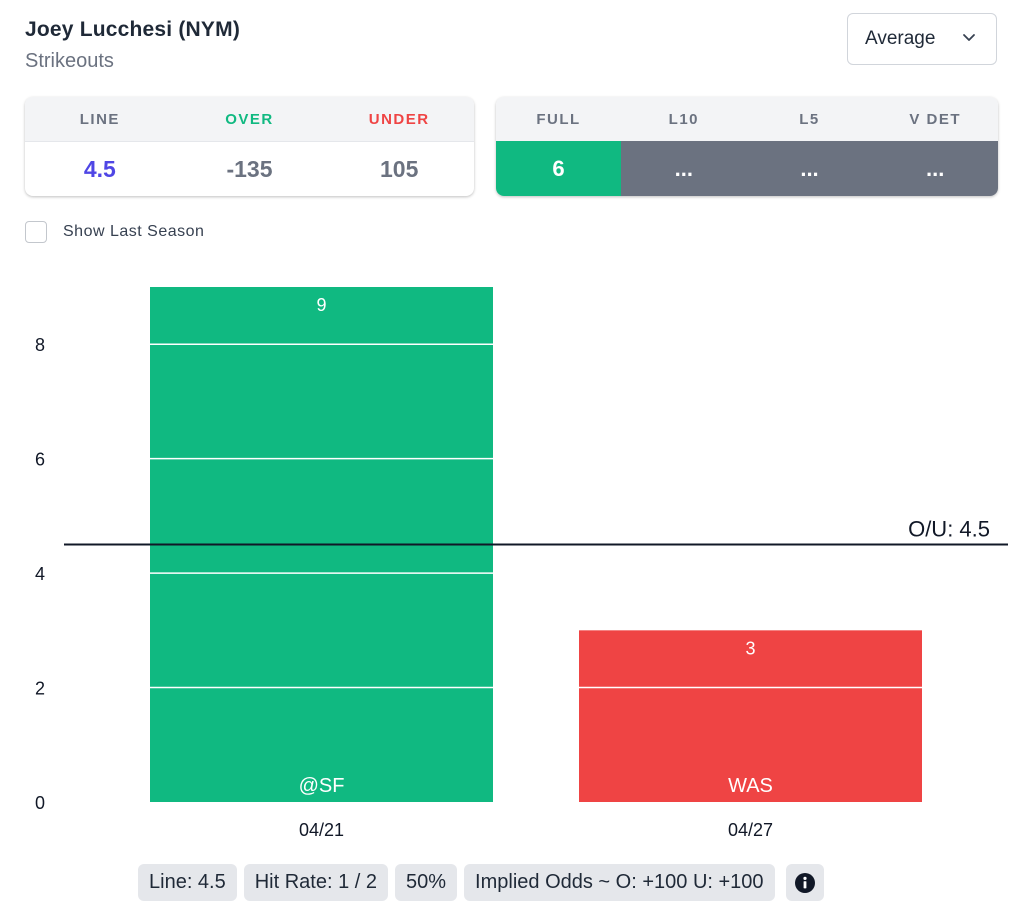 The width and height of the screenshot is (1024, 917). Describe the element at coordinates (40, 689) in the screenshot. I see `y-tick-label: 2` at that location.